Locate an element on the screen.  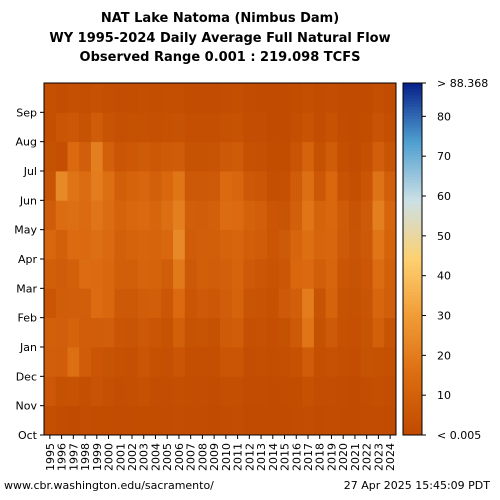
colorbar-tick-label: 50 is located at coordinates (444, 236).